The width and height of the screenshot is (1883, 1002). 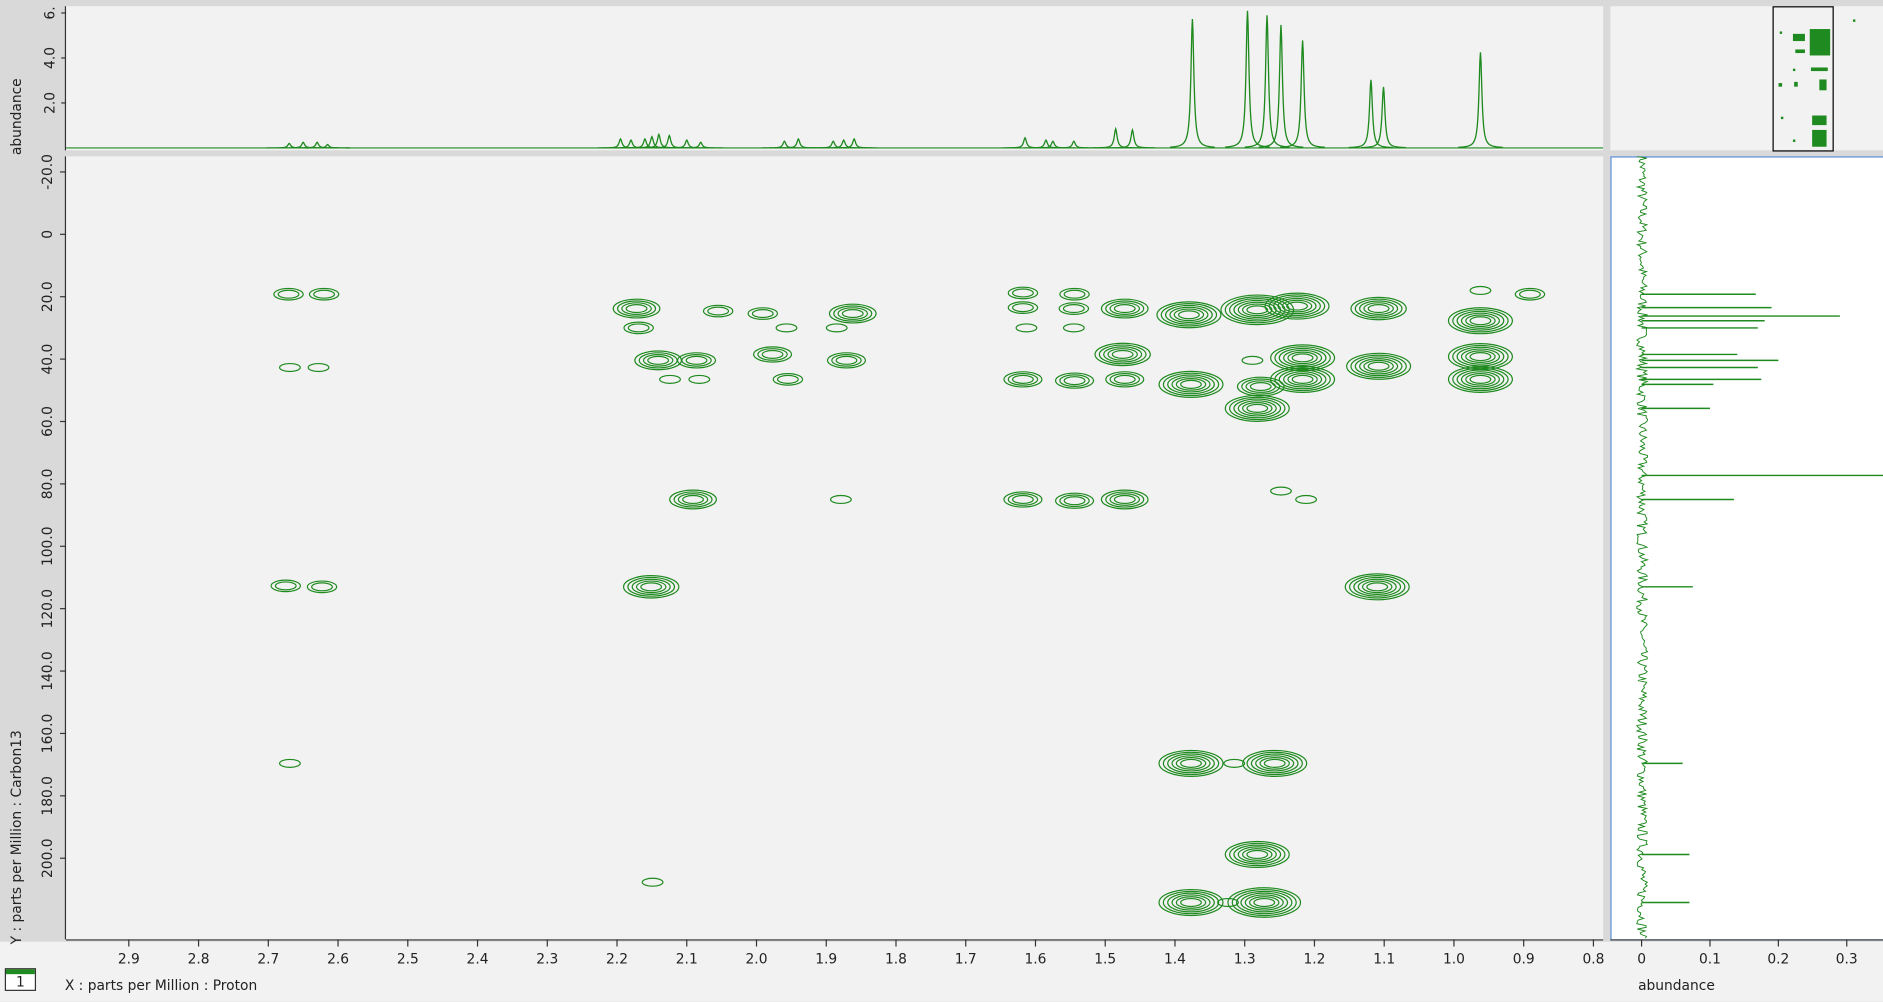 I want to click on overview-viewport, so click(x=1803, y=79).